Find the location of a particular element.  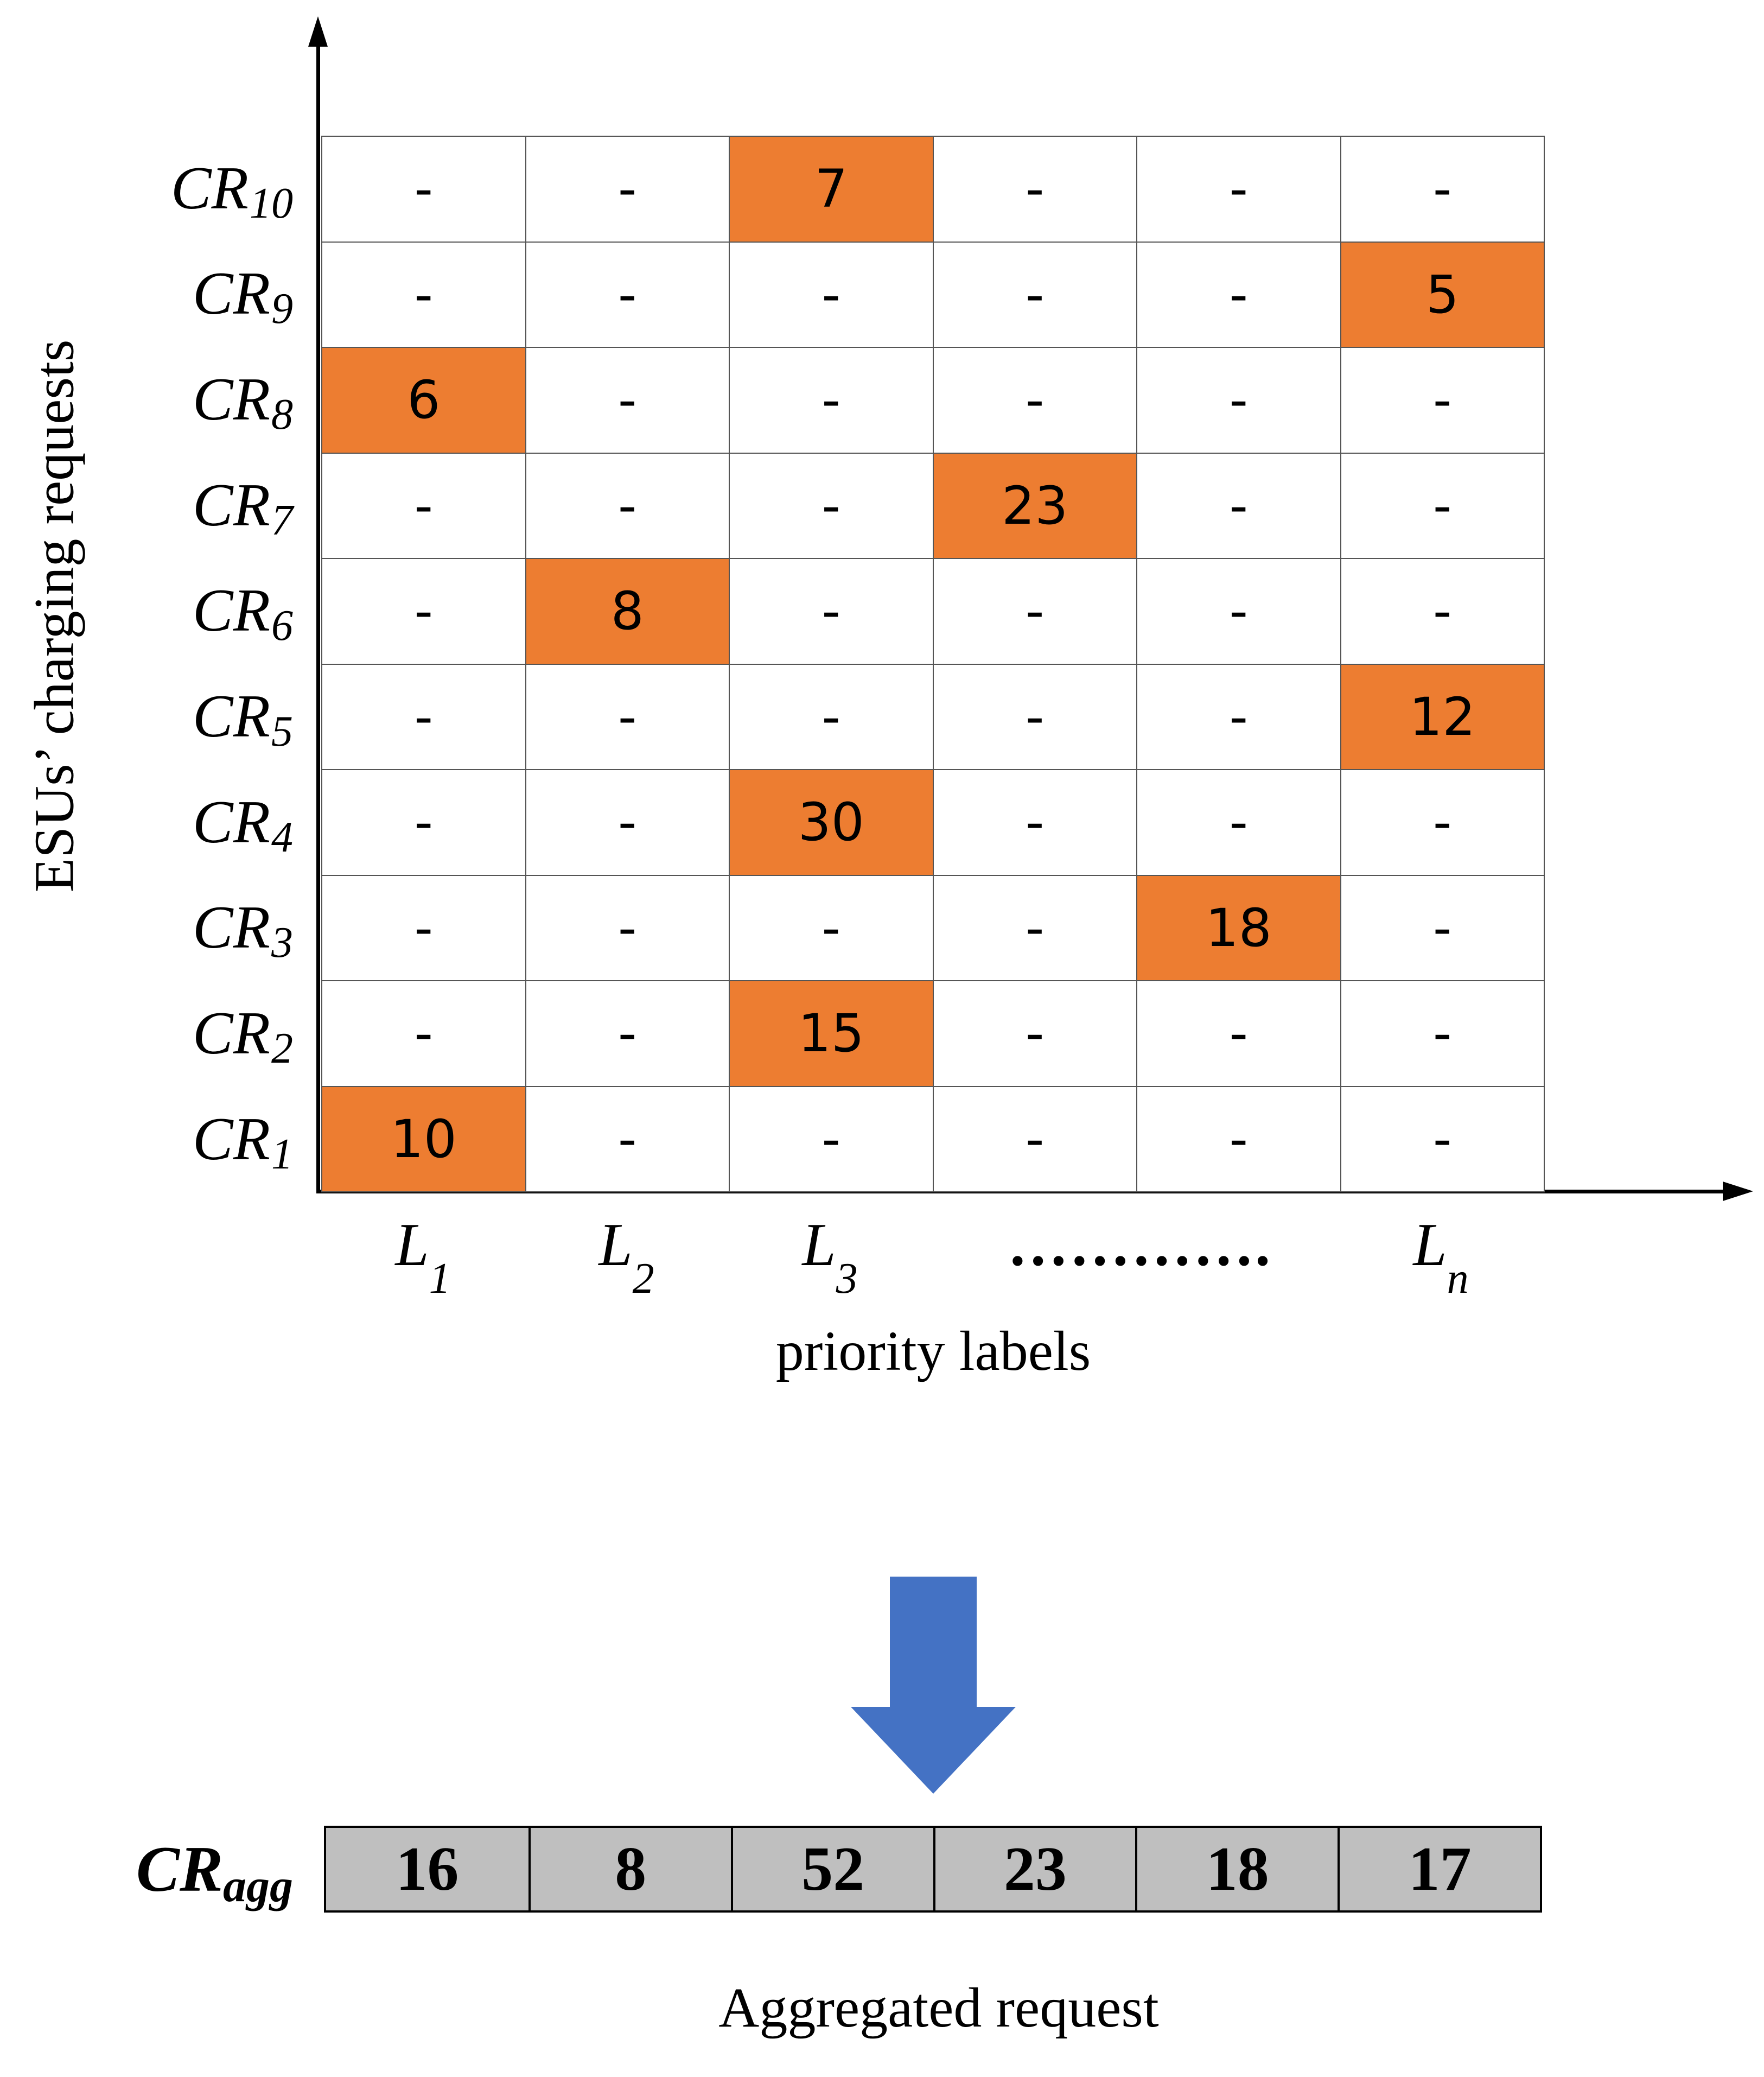

x-axis-title: priority labels is located at coordinates (933, 1351).